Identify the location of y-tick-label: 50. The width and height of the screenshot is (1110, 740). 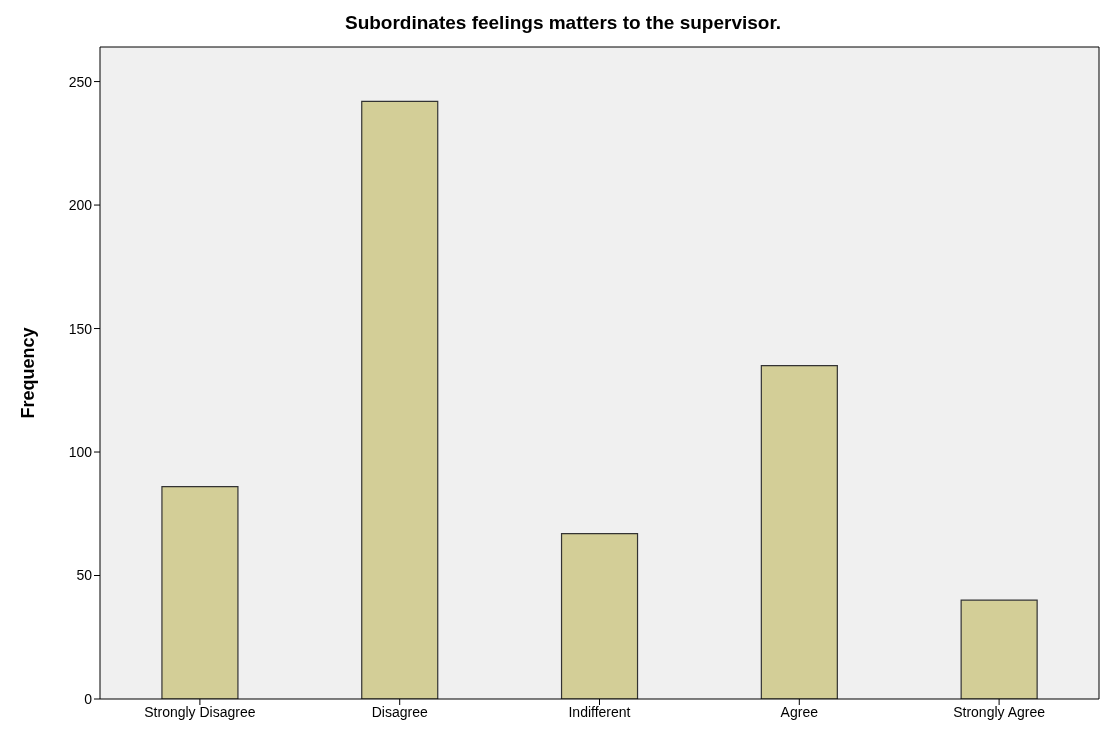
(84, 575).